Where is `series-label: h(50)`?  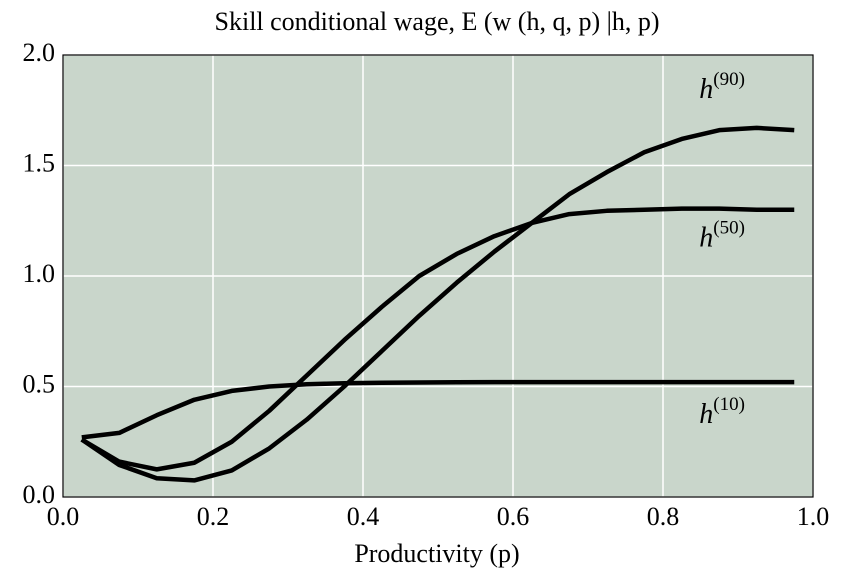 series-label: h(50) is located at coordinates (722, 236).